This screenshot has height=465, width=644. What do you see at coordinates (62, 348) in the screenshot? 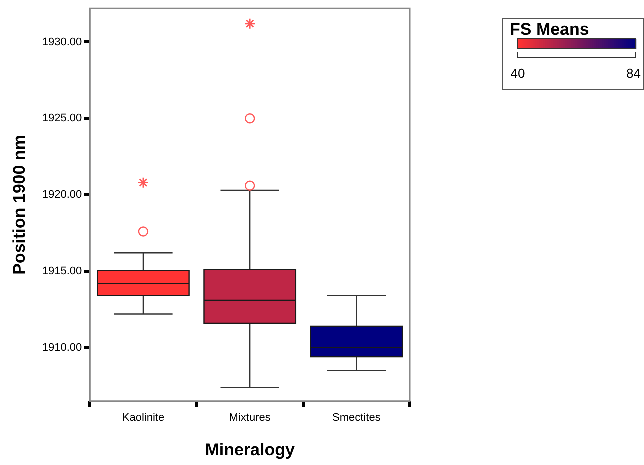
I see `y-tick-label: 1910.00` at bounding box center [62, 348].